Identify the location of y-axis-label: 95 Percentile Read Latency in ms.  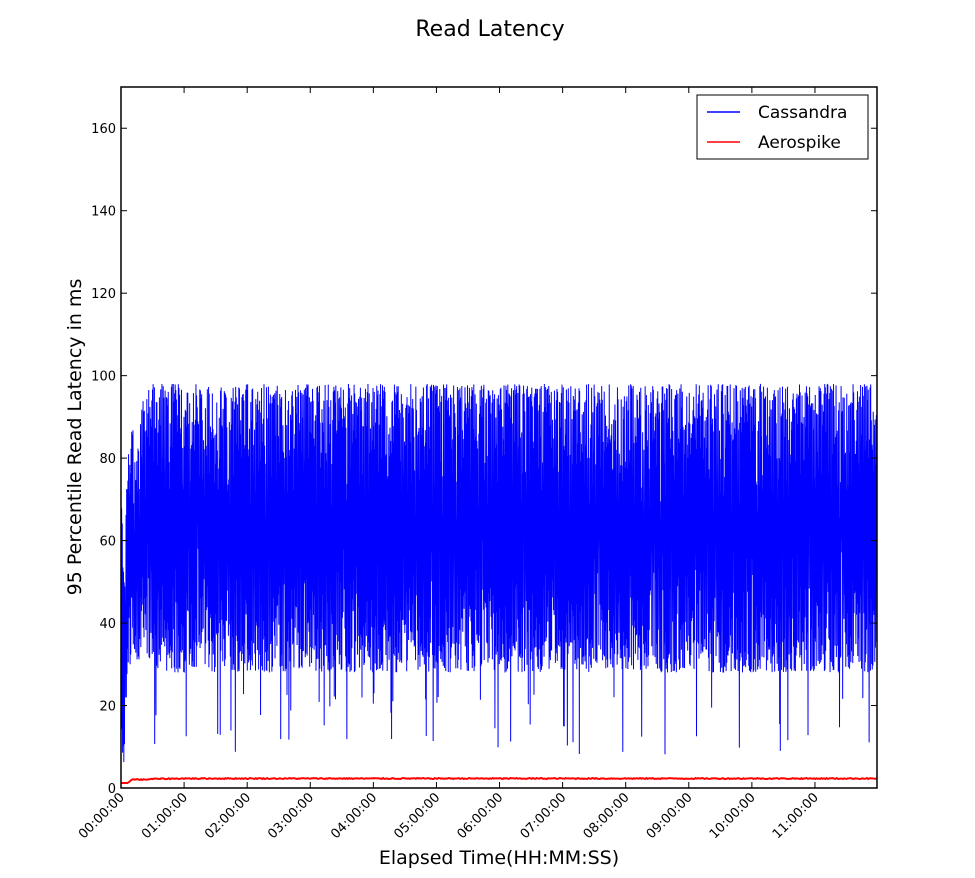
(75, 437).